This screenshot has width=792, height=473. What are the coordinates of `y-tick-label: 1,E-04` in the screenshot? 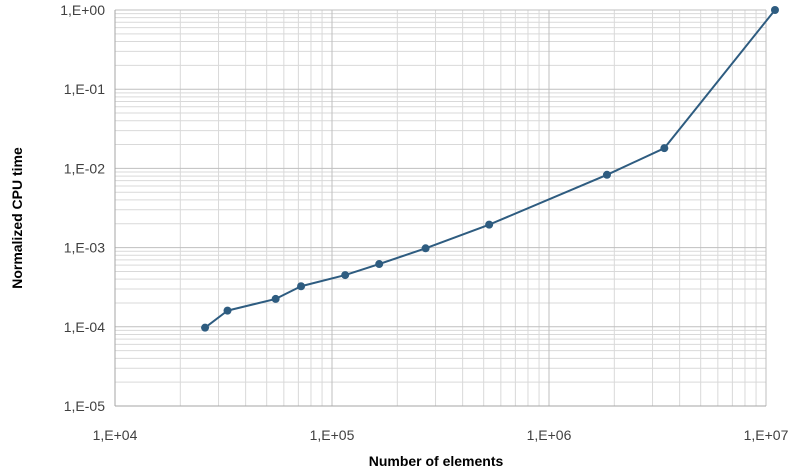 It's located at (84, 327).